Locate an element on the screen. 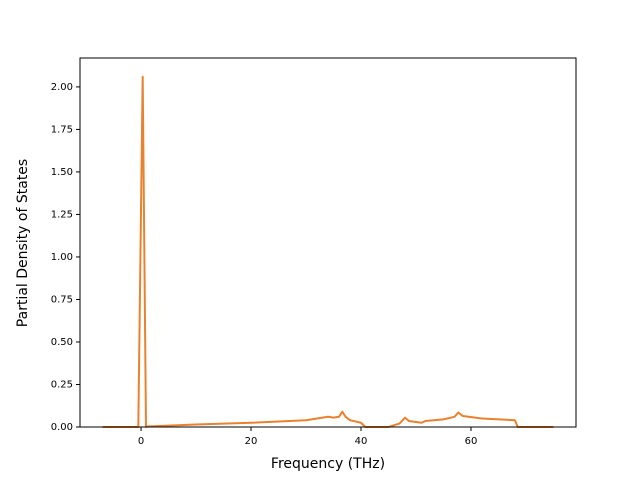  x-tick-label: 20 is located at coordinates (251, 441).